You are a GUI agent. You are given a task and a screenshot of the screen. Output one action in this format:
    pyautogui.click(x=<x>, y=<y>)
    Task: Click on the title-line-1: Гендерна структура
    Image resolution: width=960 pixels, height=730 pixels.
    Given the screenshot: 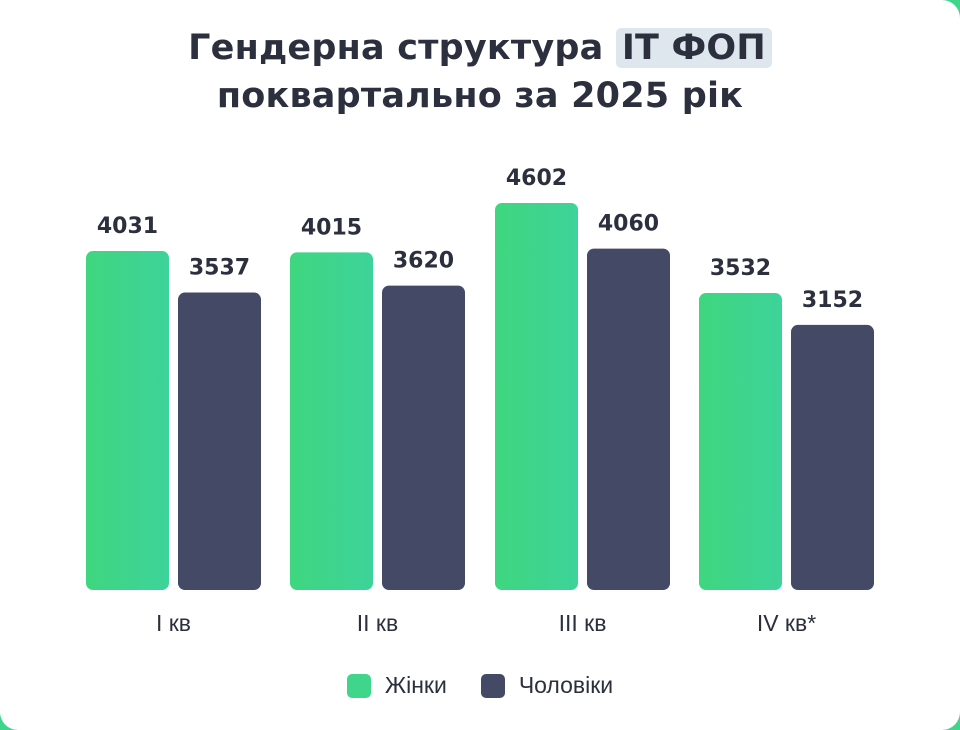 What is the action you would take?
    pyautogui.click(x=402, y=48)
    